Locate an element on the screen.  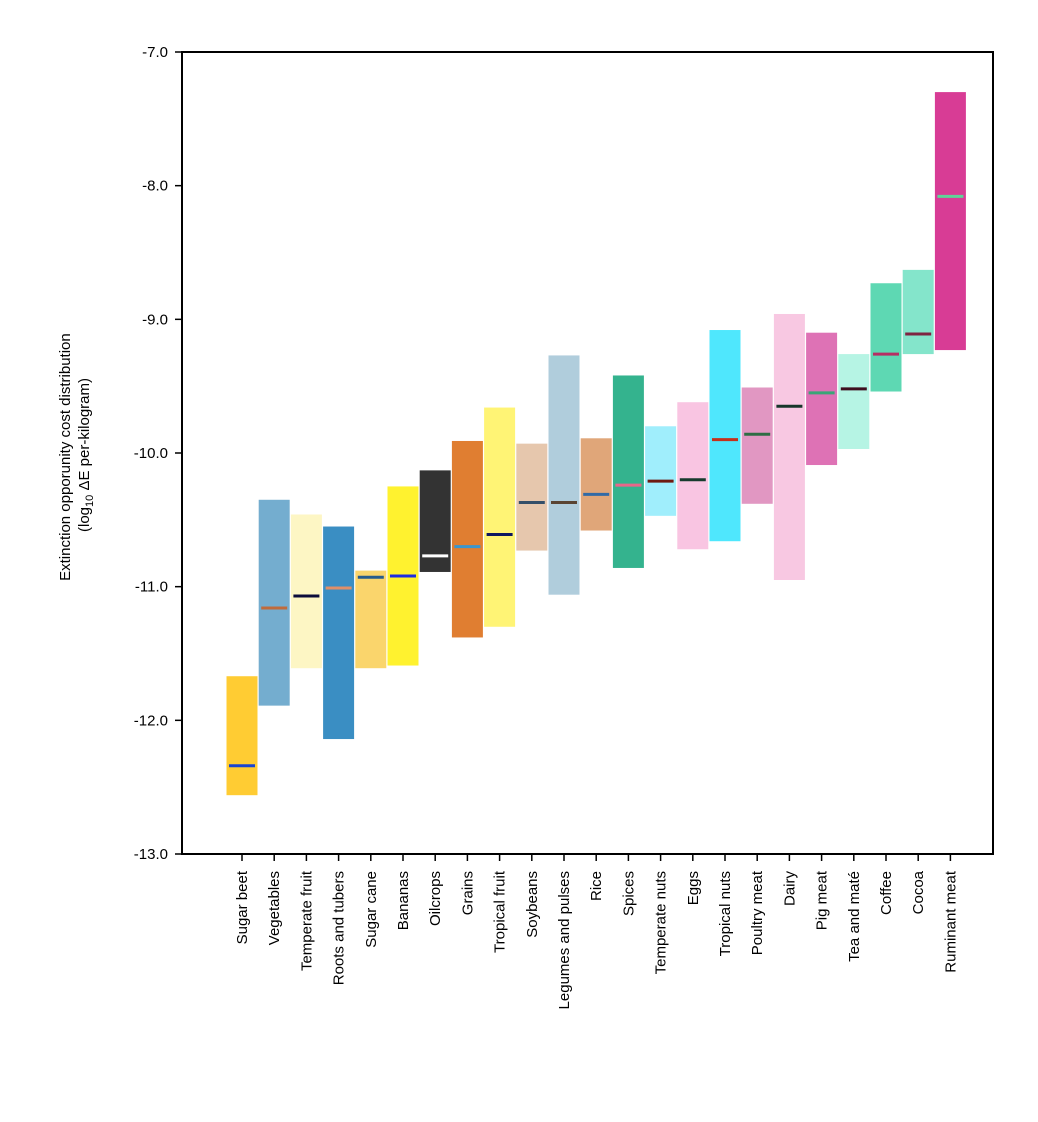
x-tick-label: Ruminant meat is located at coordinates (950, 921).